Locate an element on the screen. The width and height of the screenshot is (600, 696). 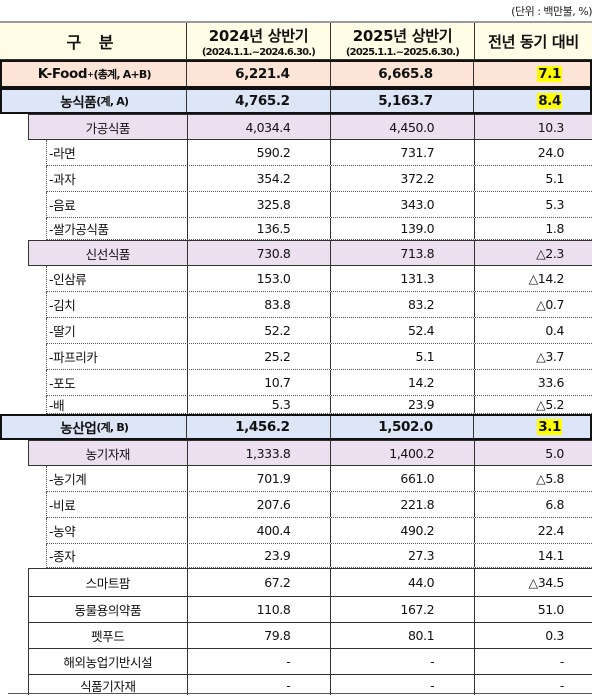
value-2024-text: 4,765.2 is located at coordinates (262, 101).